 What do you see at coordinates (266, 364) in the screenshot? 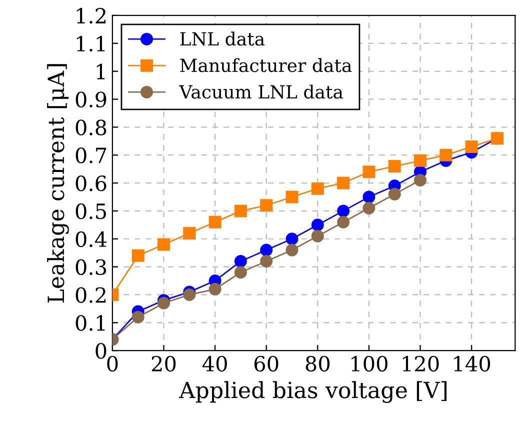
I see `x-tick-label: 60` at bounding box center [266, 364].